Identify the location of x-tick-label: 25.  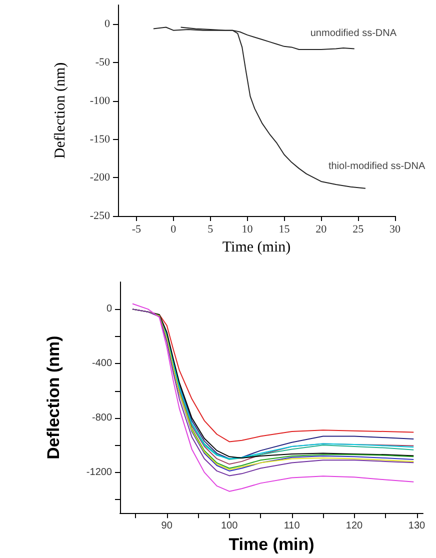
(358, 230).